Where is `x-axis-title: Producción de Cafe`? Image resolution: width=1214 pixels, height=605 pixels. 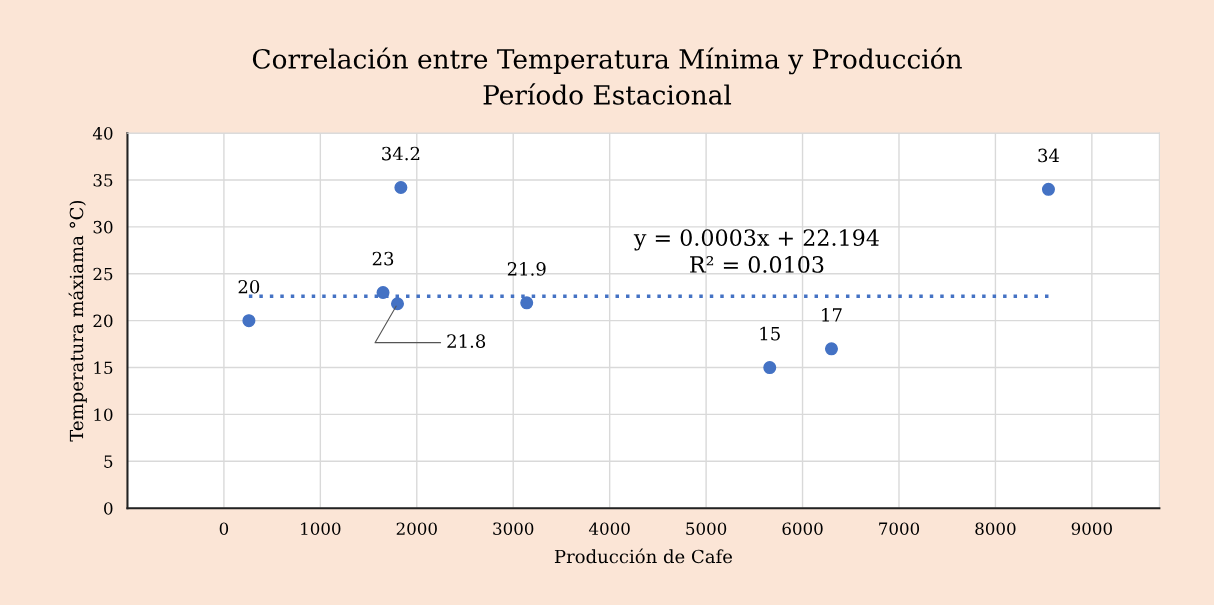
x-axis-title: Producción de Cafe is located at coordinates (643, 556).